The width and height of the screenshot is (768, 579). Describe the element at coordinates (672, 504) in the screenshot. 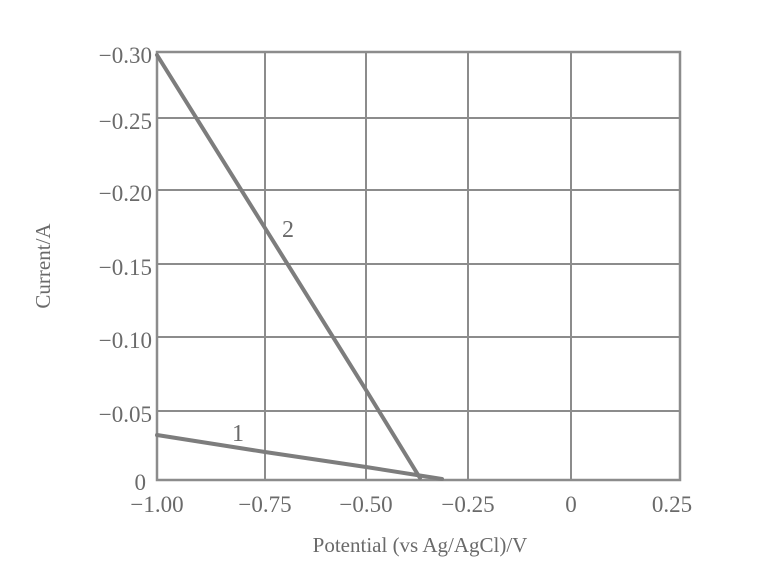

I see `x-tick: 0.25` at that location.